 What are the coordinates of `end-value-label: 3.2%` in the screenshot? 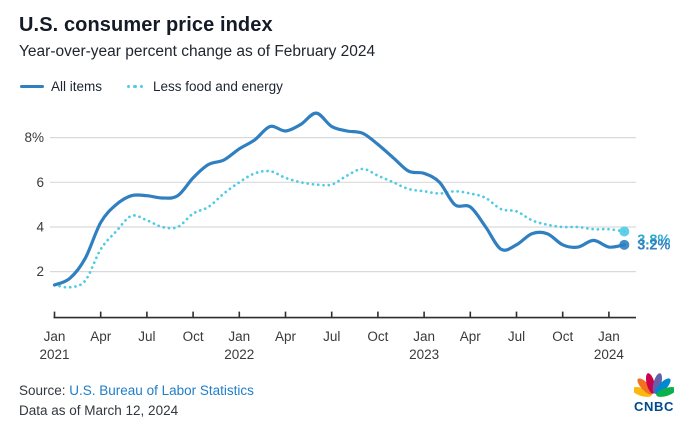 It's located at (653, 245).